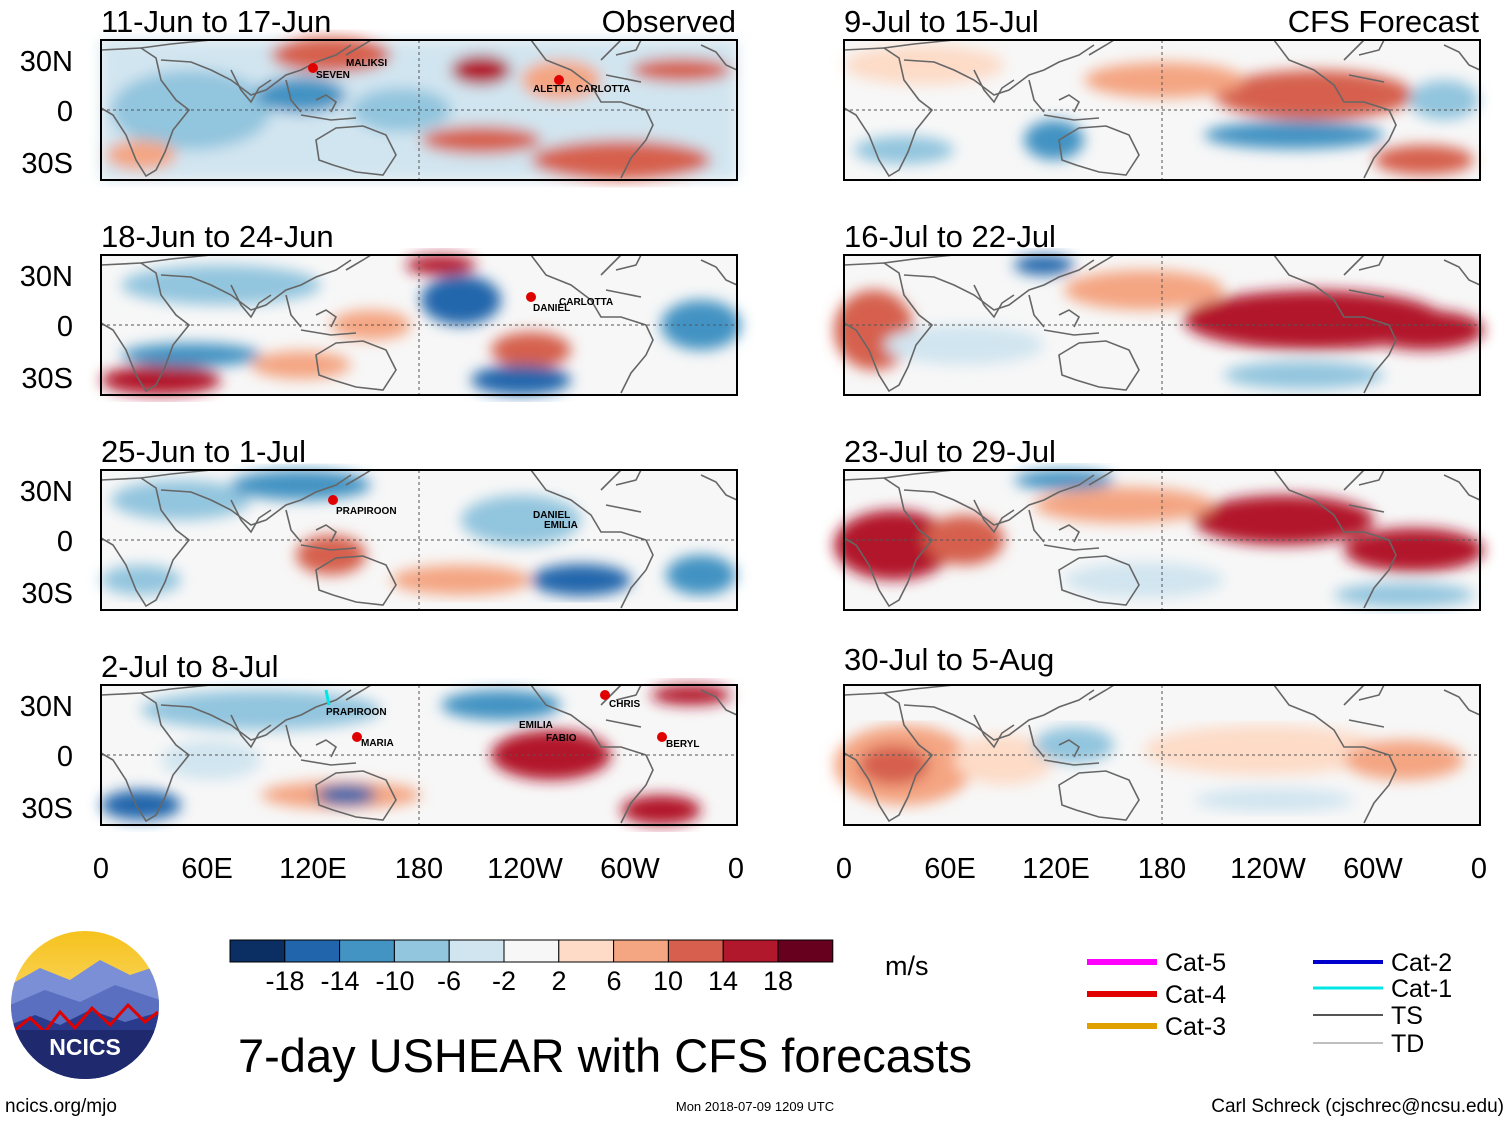  What do you see at coordinates (529, 981) in the screenshot?
I see `colorbar-ticks: -18 -14 -10 -6 -2 2 6 10 14 18` at bounding box center [529, 981].